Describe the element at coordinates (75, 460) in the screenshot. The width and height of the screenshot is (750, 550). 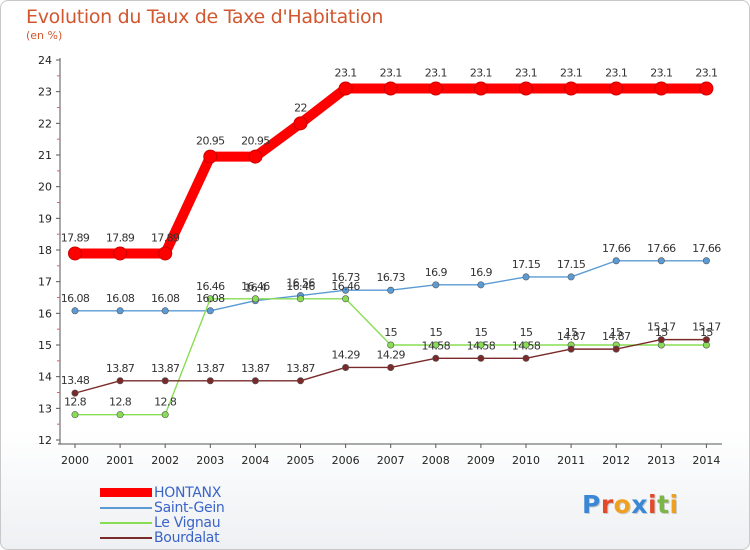
I see `x-tick-label: 2000` at that location.